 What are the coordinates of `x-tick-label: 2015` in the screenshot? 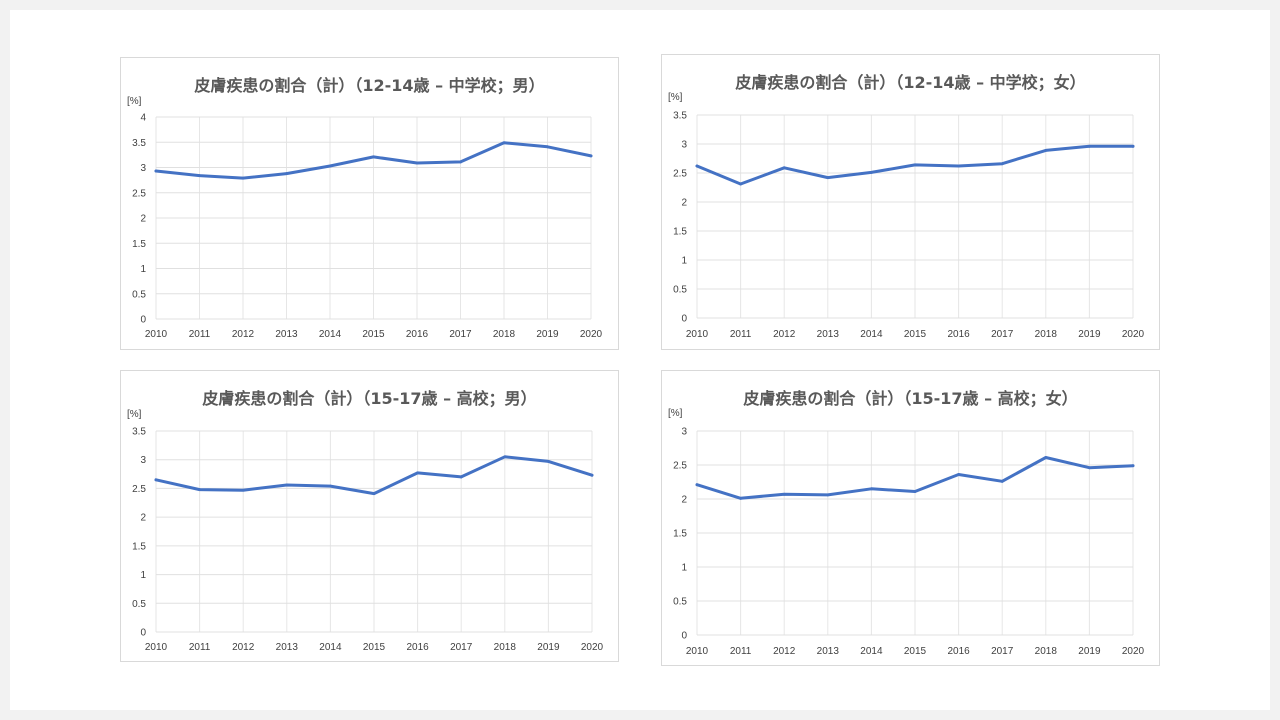 It's located at (374, 647).